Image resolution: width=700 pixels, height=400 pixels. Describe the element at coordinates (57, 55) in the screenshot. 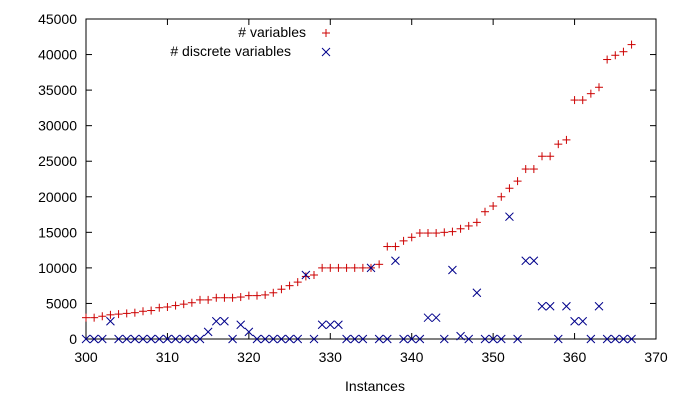

I see `y-tick-label: 40000` at that location.